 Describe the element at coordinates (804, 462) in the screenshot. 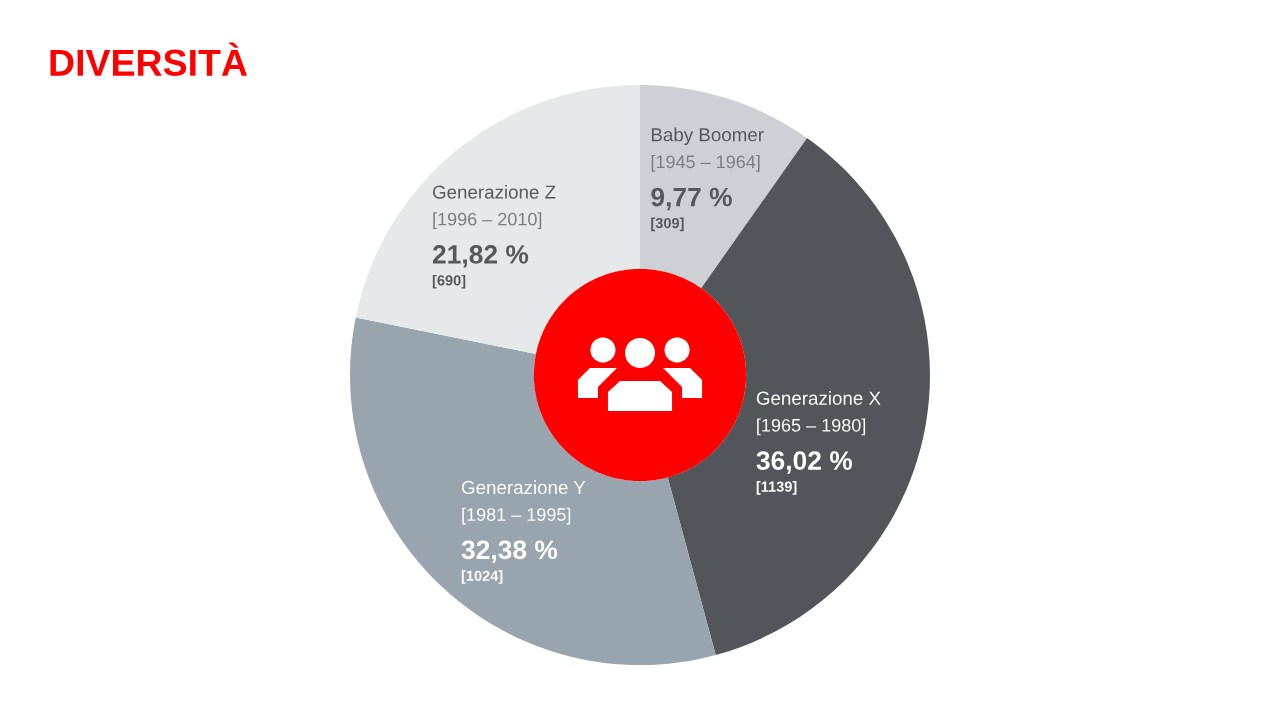

I see `data-label: 36,02 %` at that location.